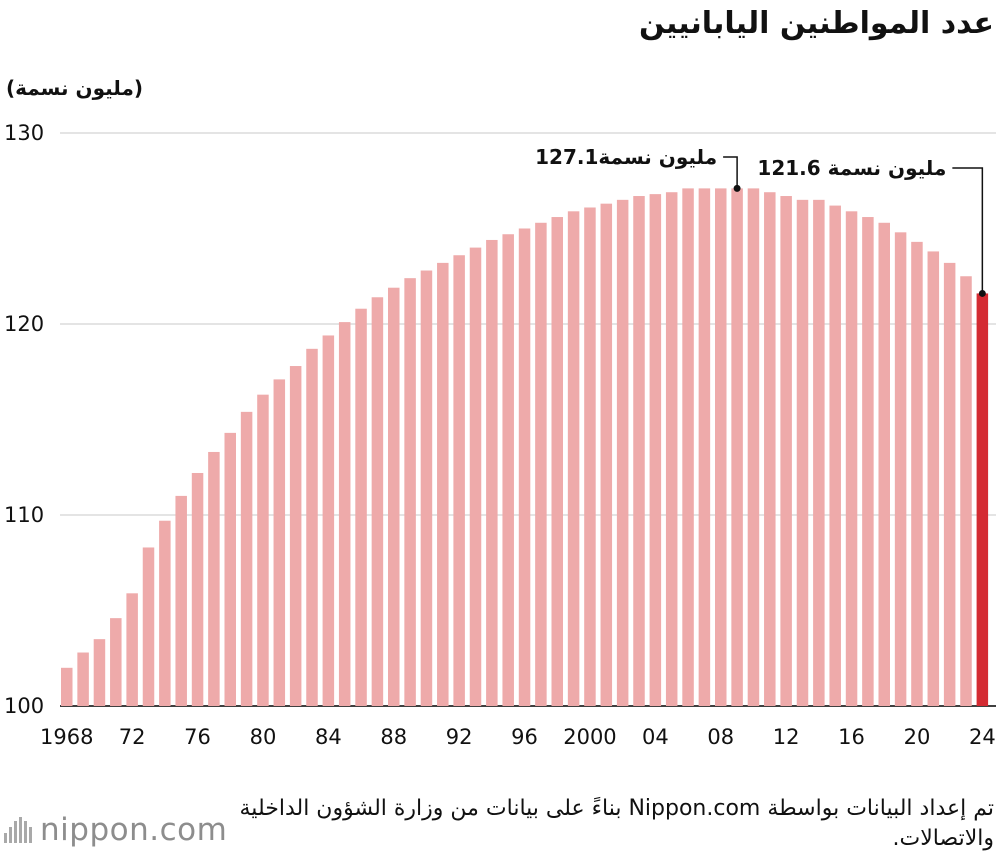  Describe the element at coordinates (917, 737) in the screenshot. I see `x-tick-label: 20` at that location.